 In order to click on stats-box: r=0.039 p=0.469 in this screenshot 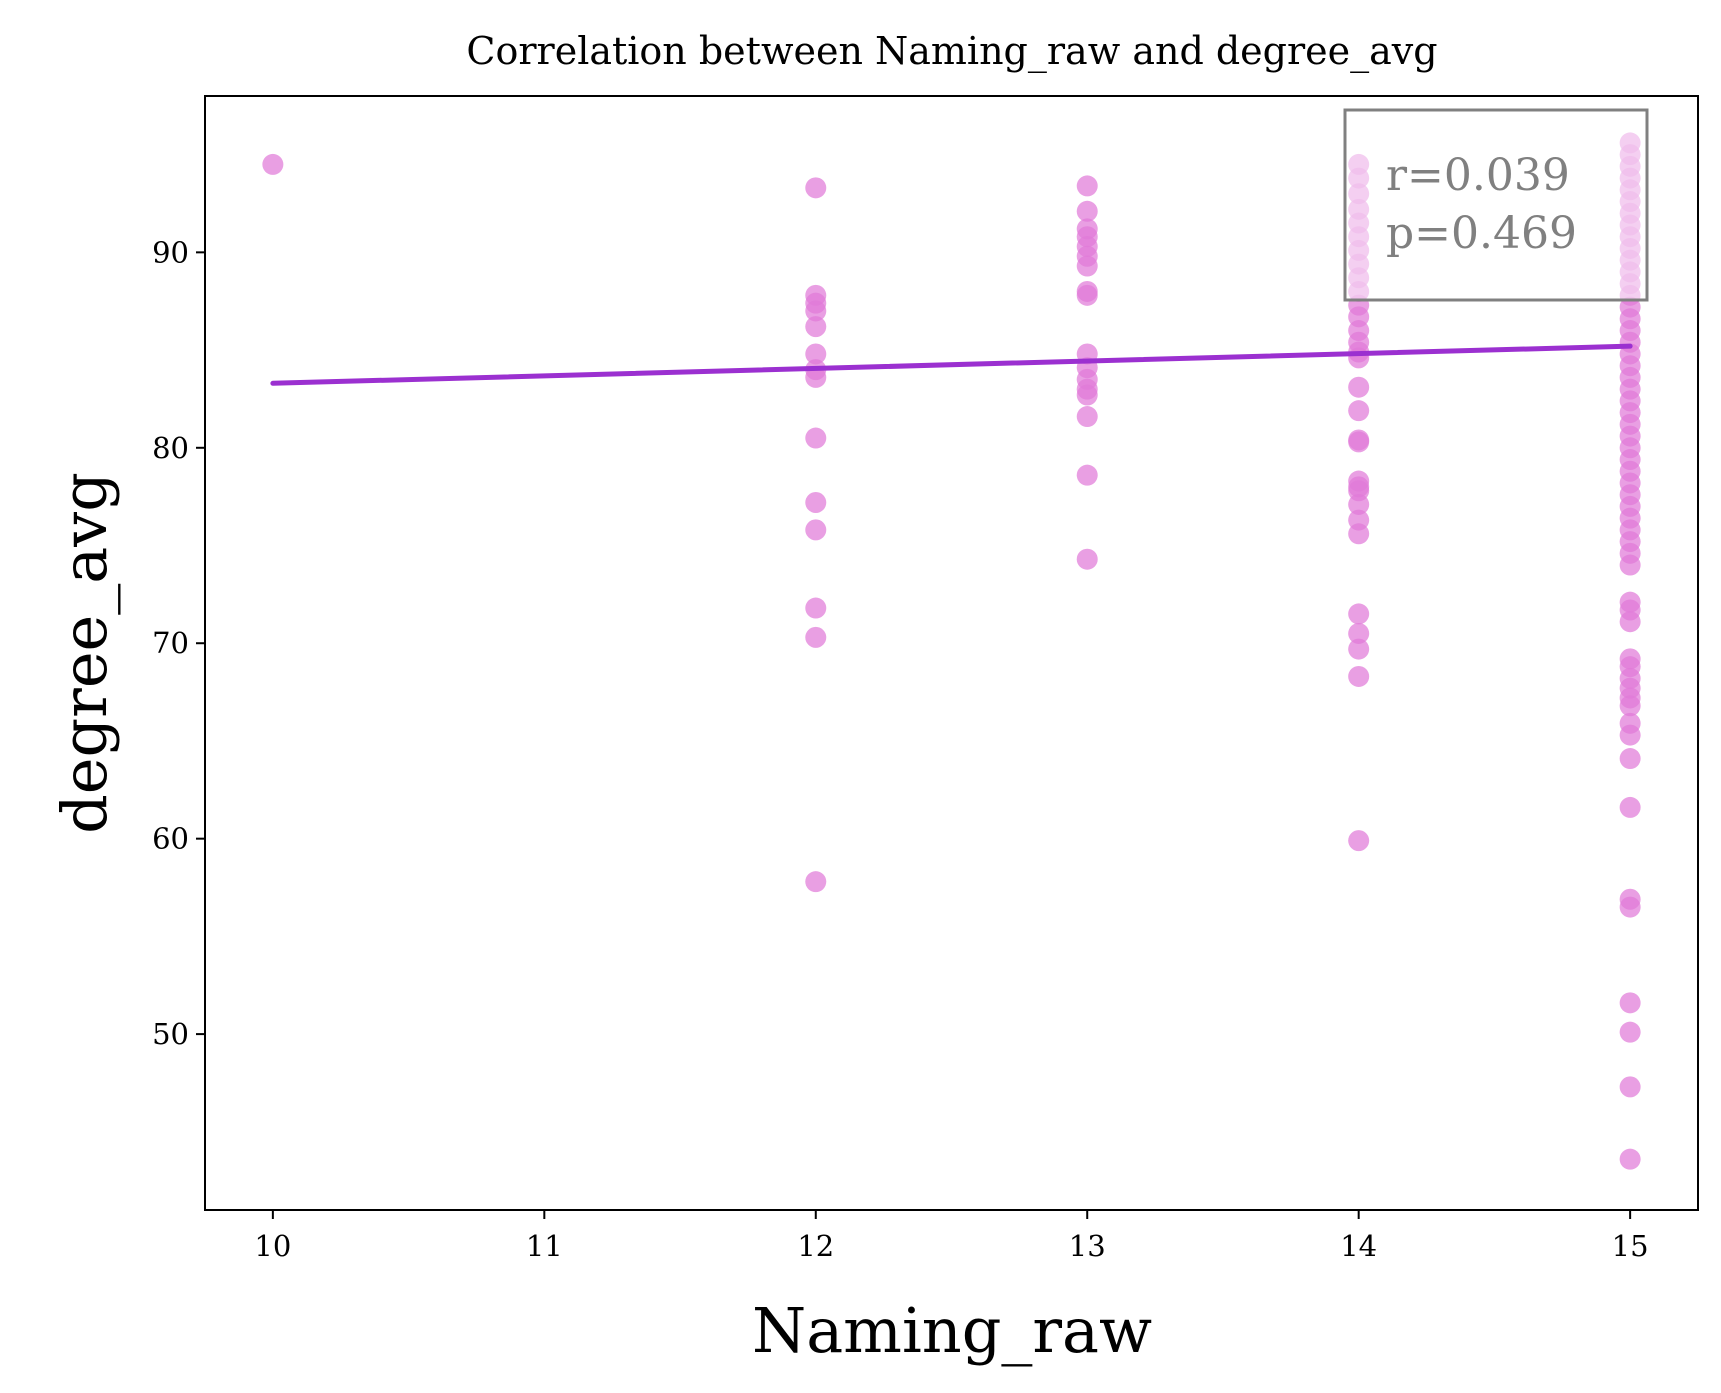, I will do `click(1496, 205)`.